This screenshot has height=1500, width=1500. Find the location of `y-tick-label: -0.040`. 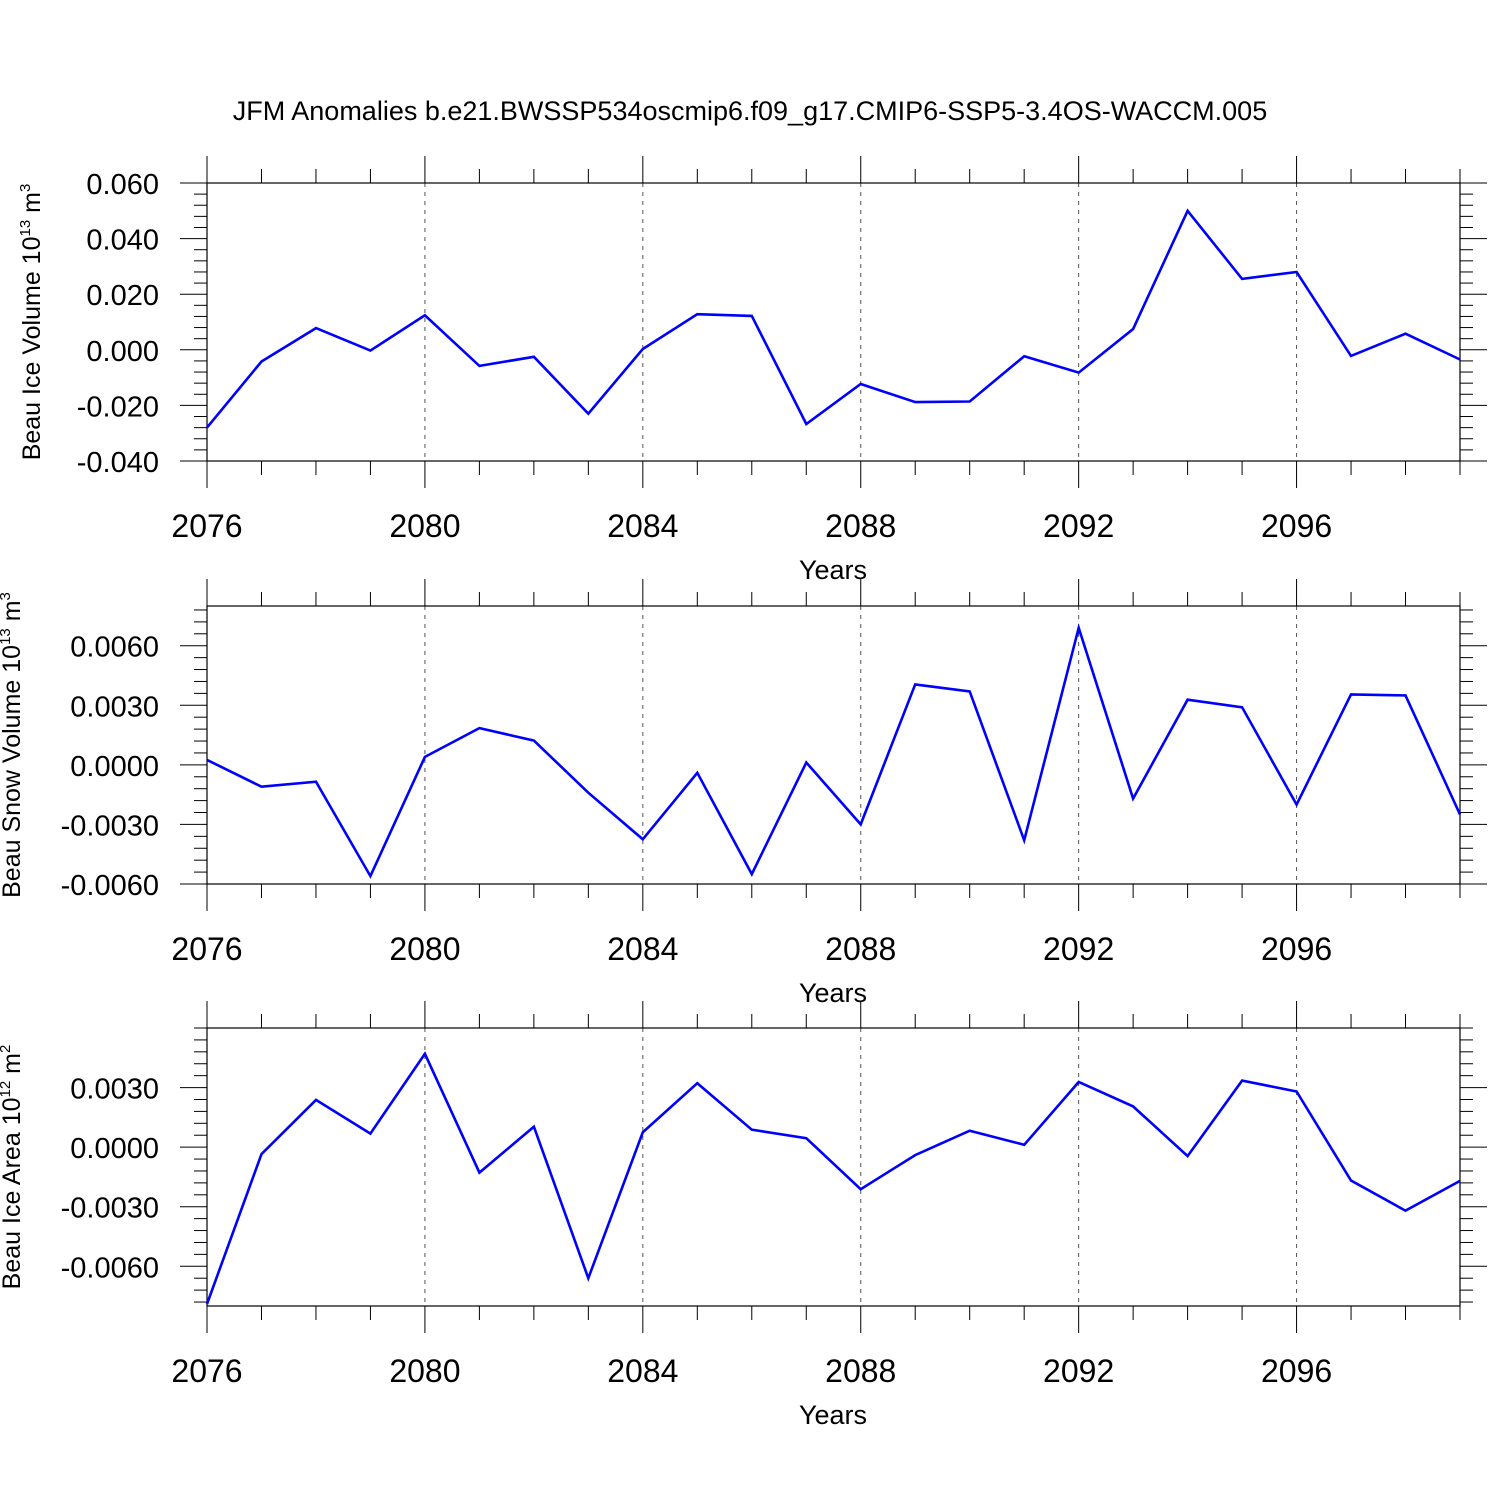

y-tick-label: -0.040 is located at coordinates (118, 463).